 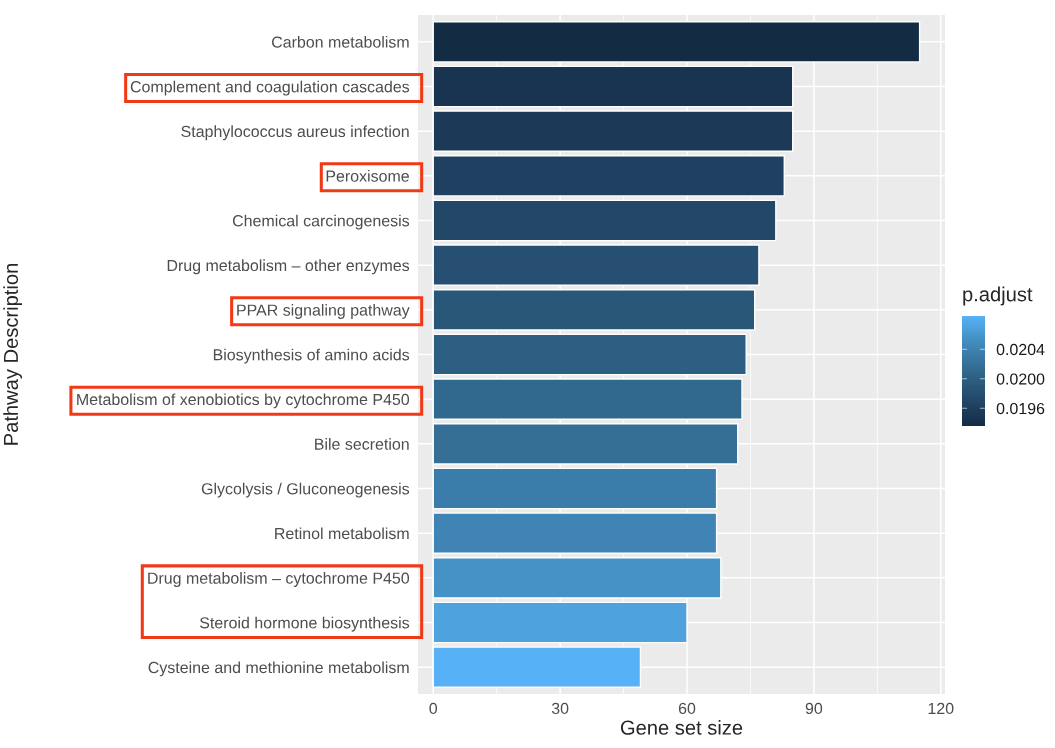 I want to click on x-tick-label: 120, so click(x=941, y=708).